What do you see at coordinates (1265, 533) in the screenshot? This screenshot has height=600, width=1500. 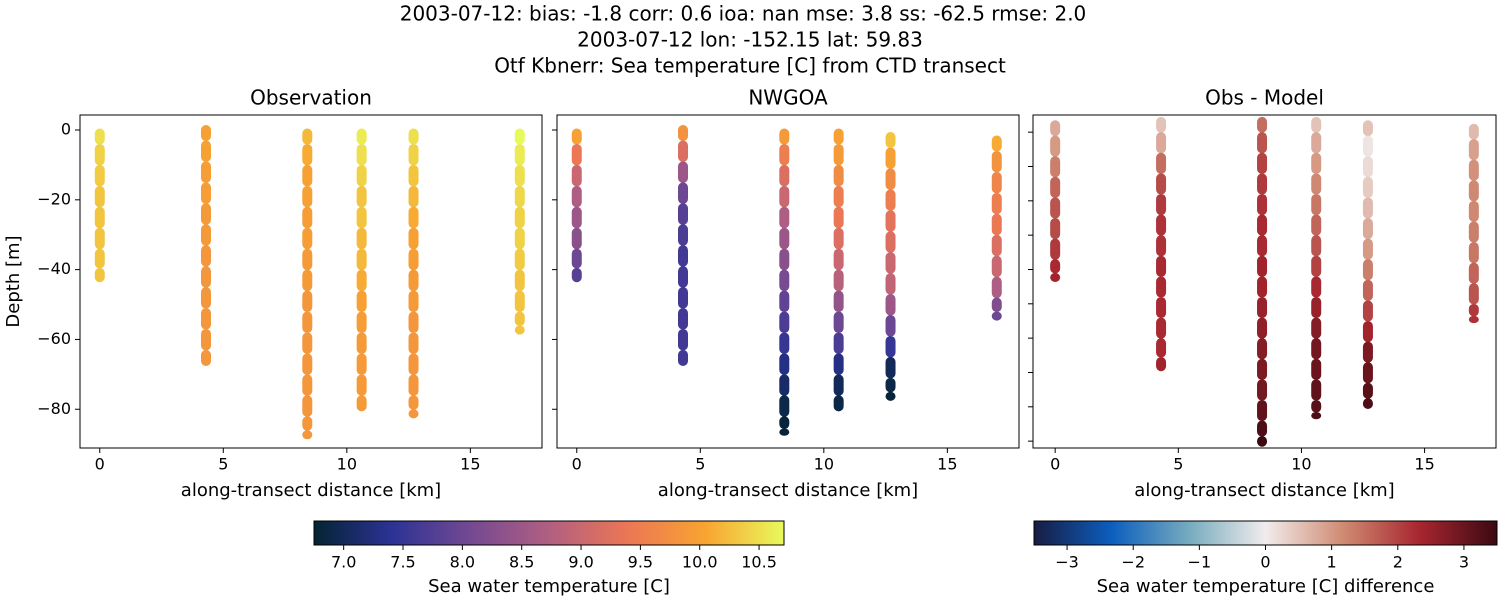 I see `colorbar` at bounding box center [1265, 533].